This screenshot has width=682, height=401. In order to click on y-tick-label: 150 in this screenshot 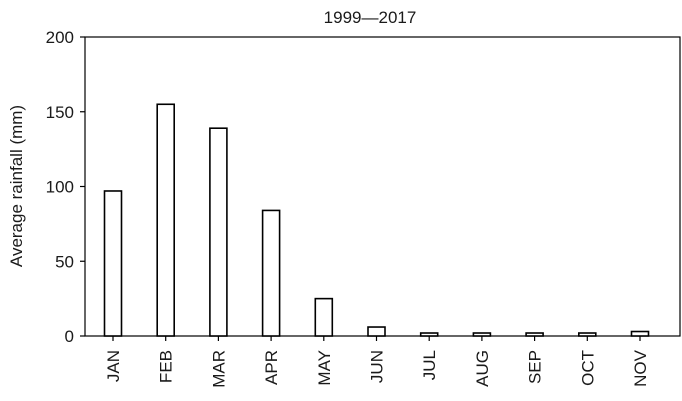, I will do `click(60, 112)`.